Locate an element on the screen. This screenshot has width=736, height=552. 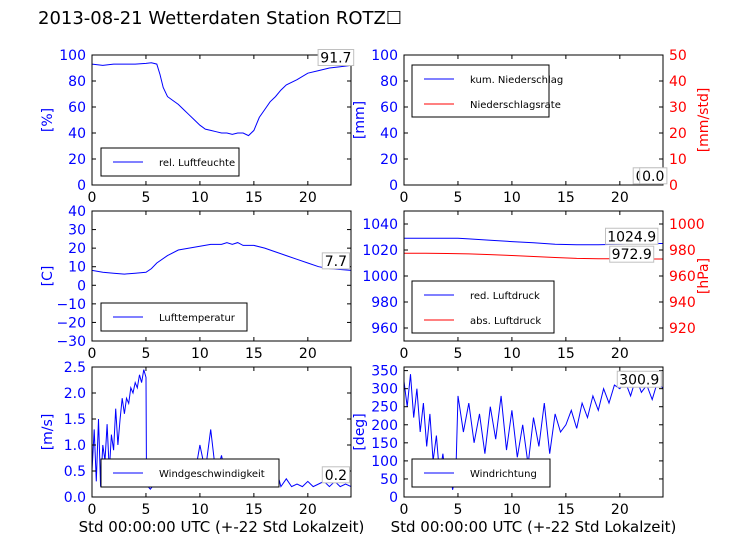
y-tick-label: 60 is located at coordinates (389, 108).